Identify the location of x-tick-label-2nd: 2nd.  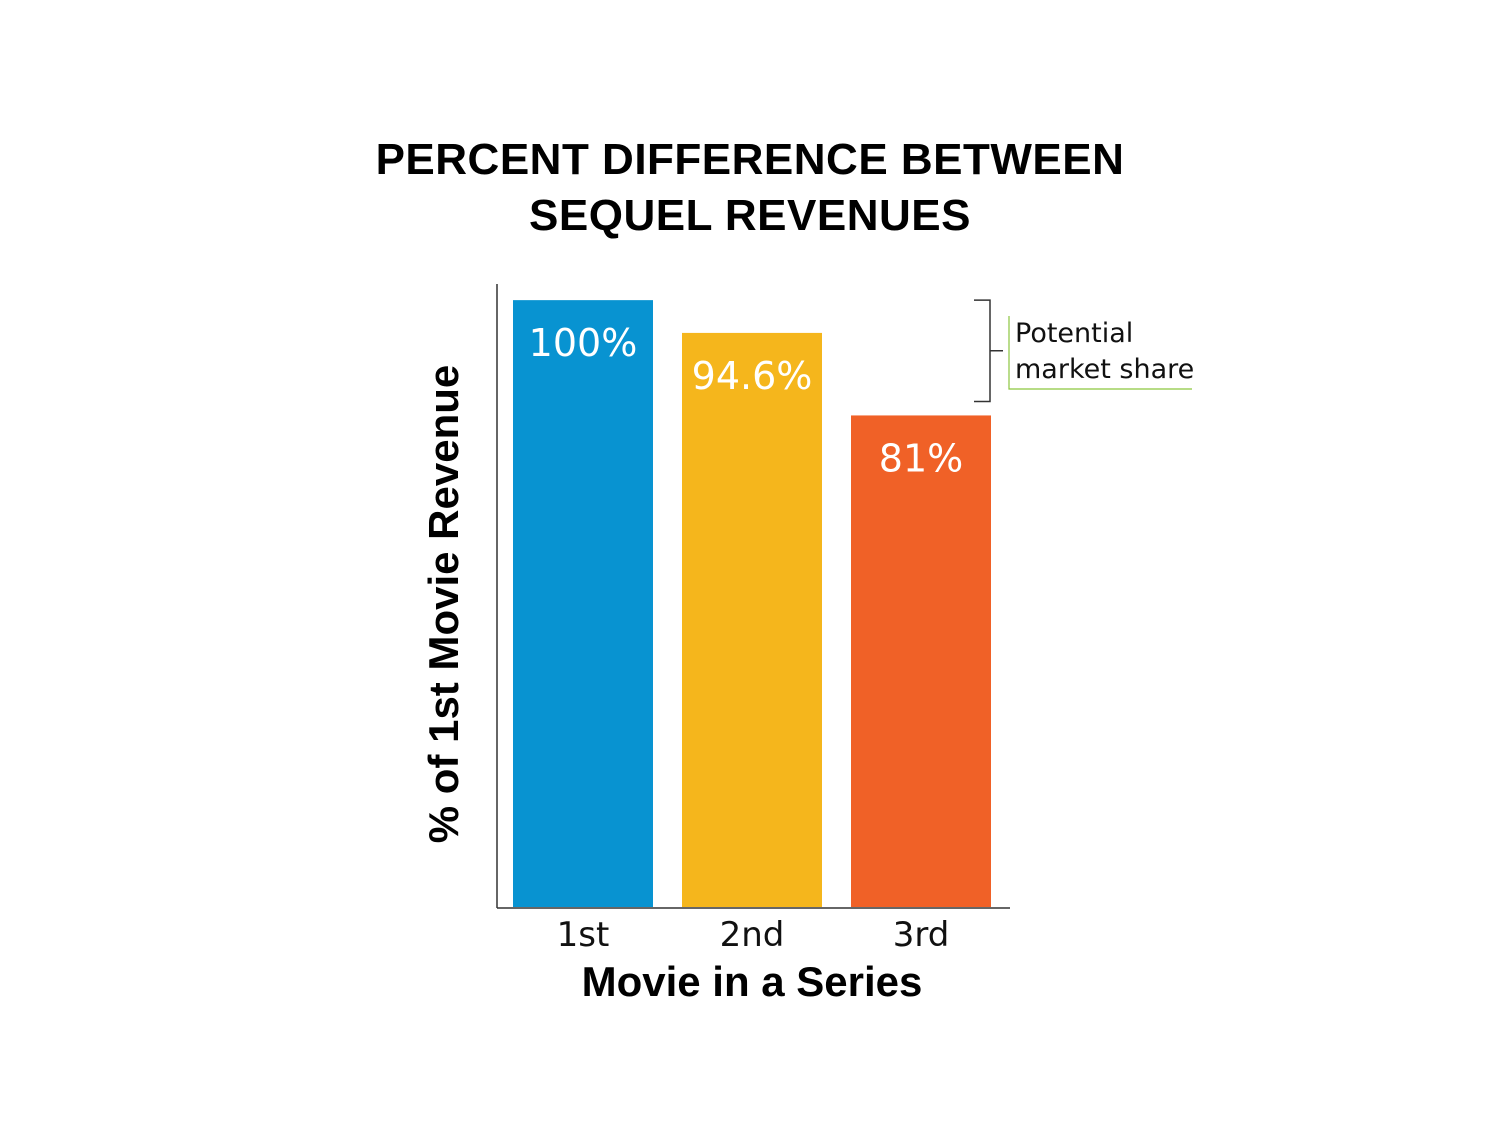
(752, 935).